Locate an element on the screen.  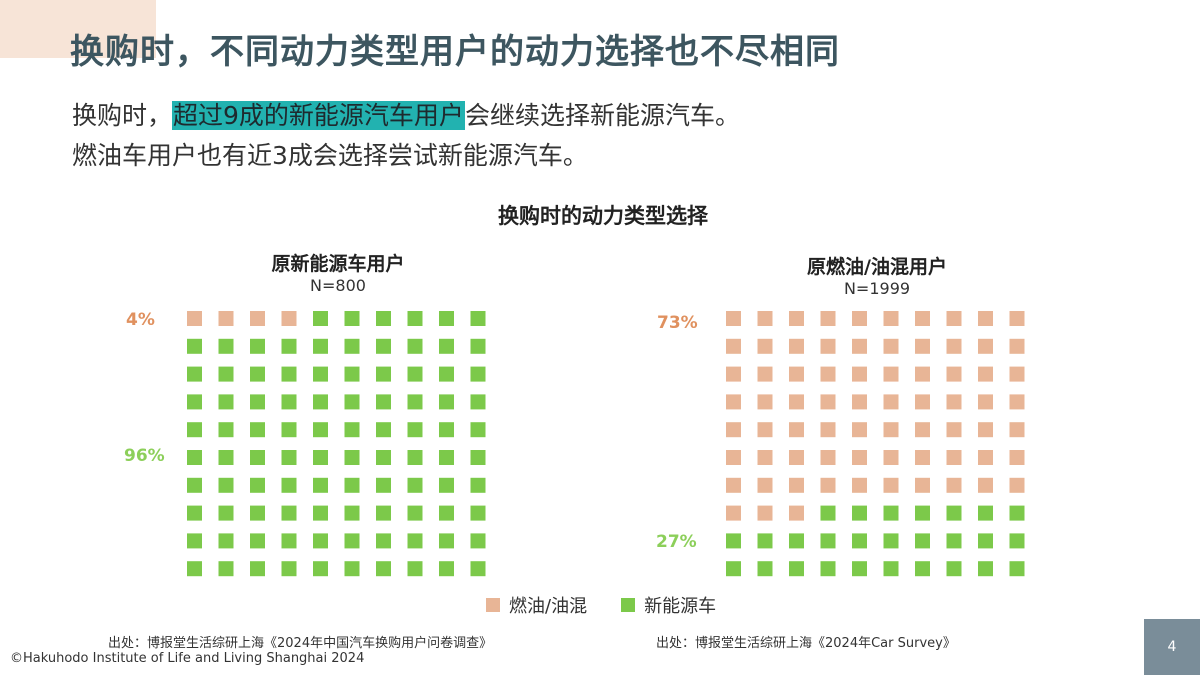
legend-item-nev: 新能源车 is located at coordinates (668, 605).